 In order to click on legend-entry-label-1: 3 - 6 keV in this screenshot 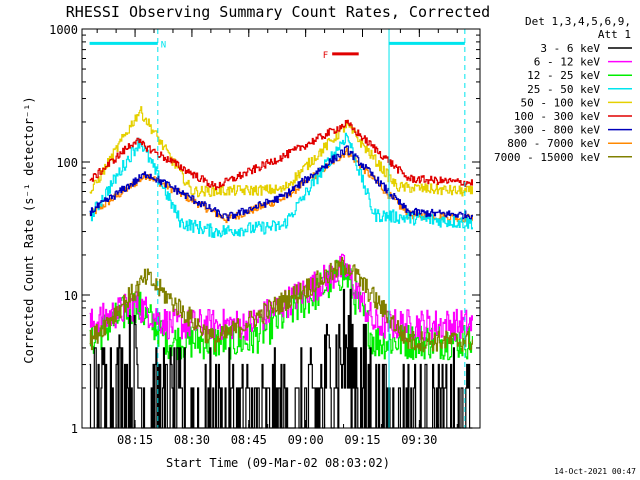, I will do `click(570, 48)`.